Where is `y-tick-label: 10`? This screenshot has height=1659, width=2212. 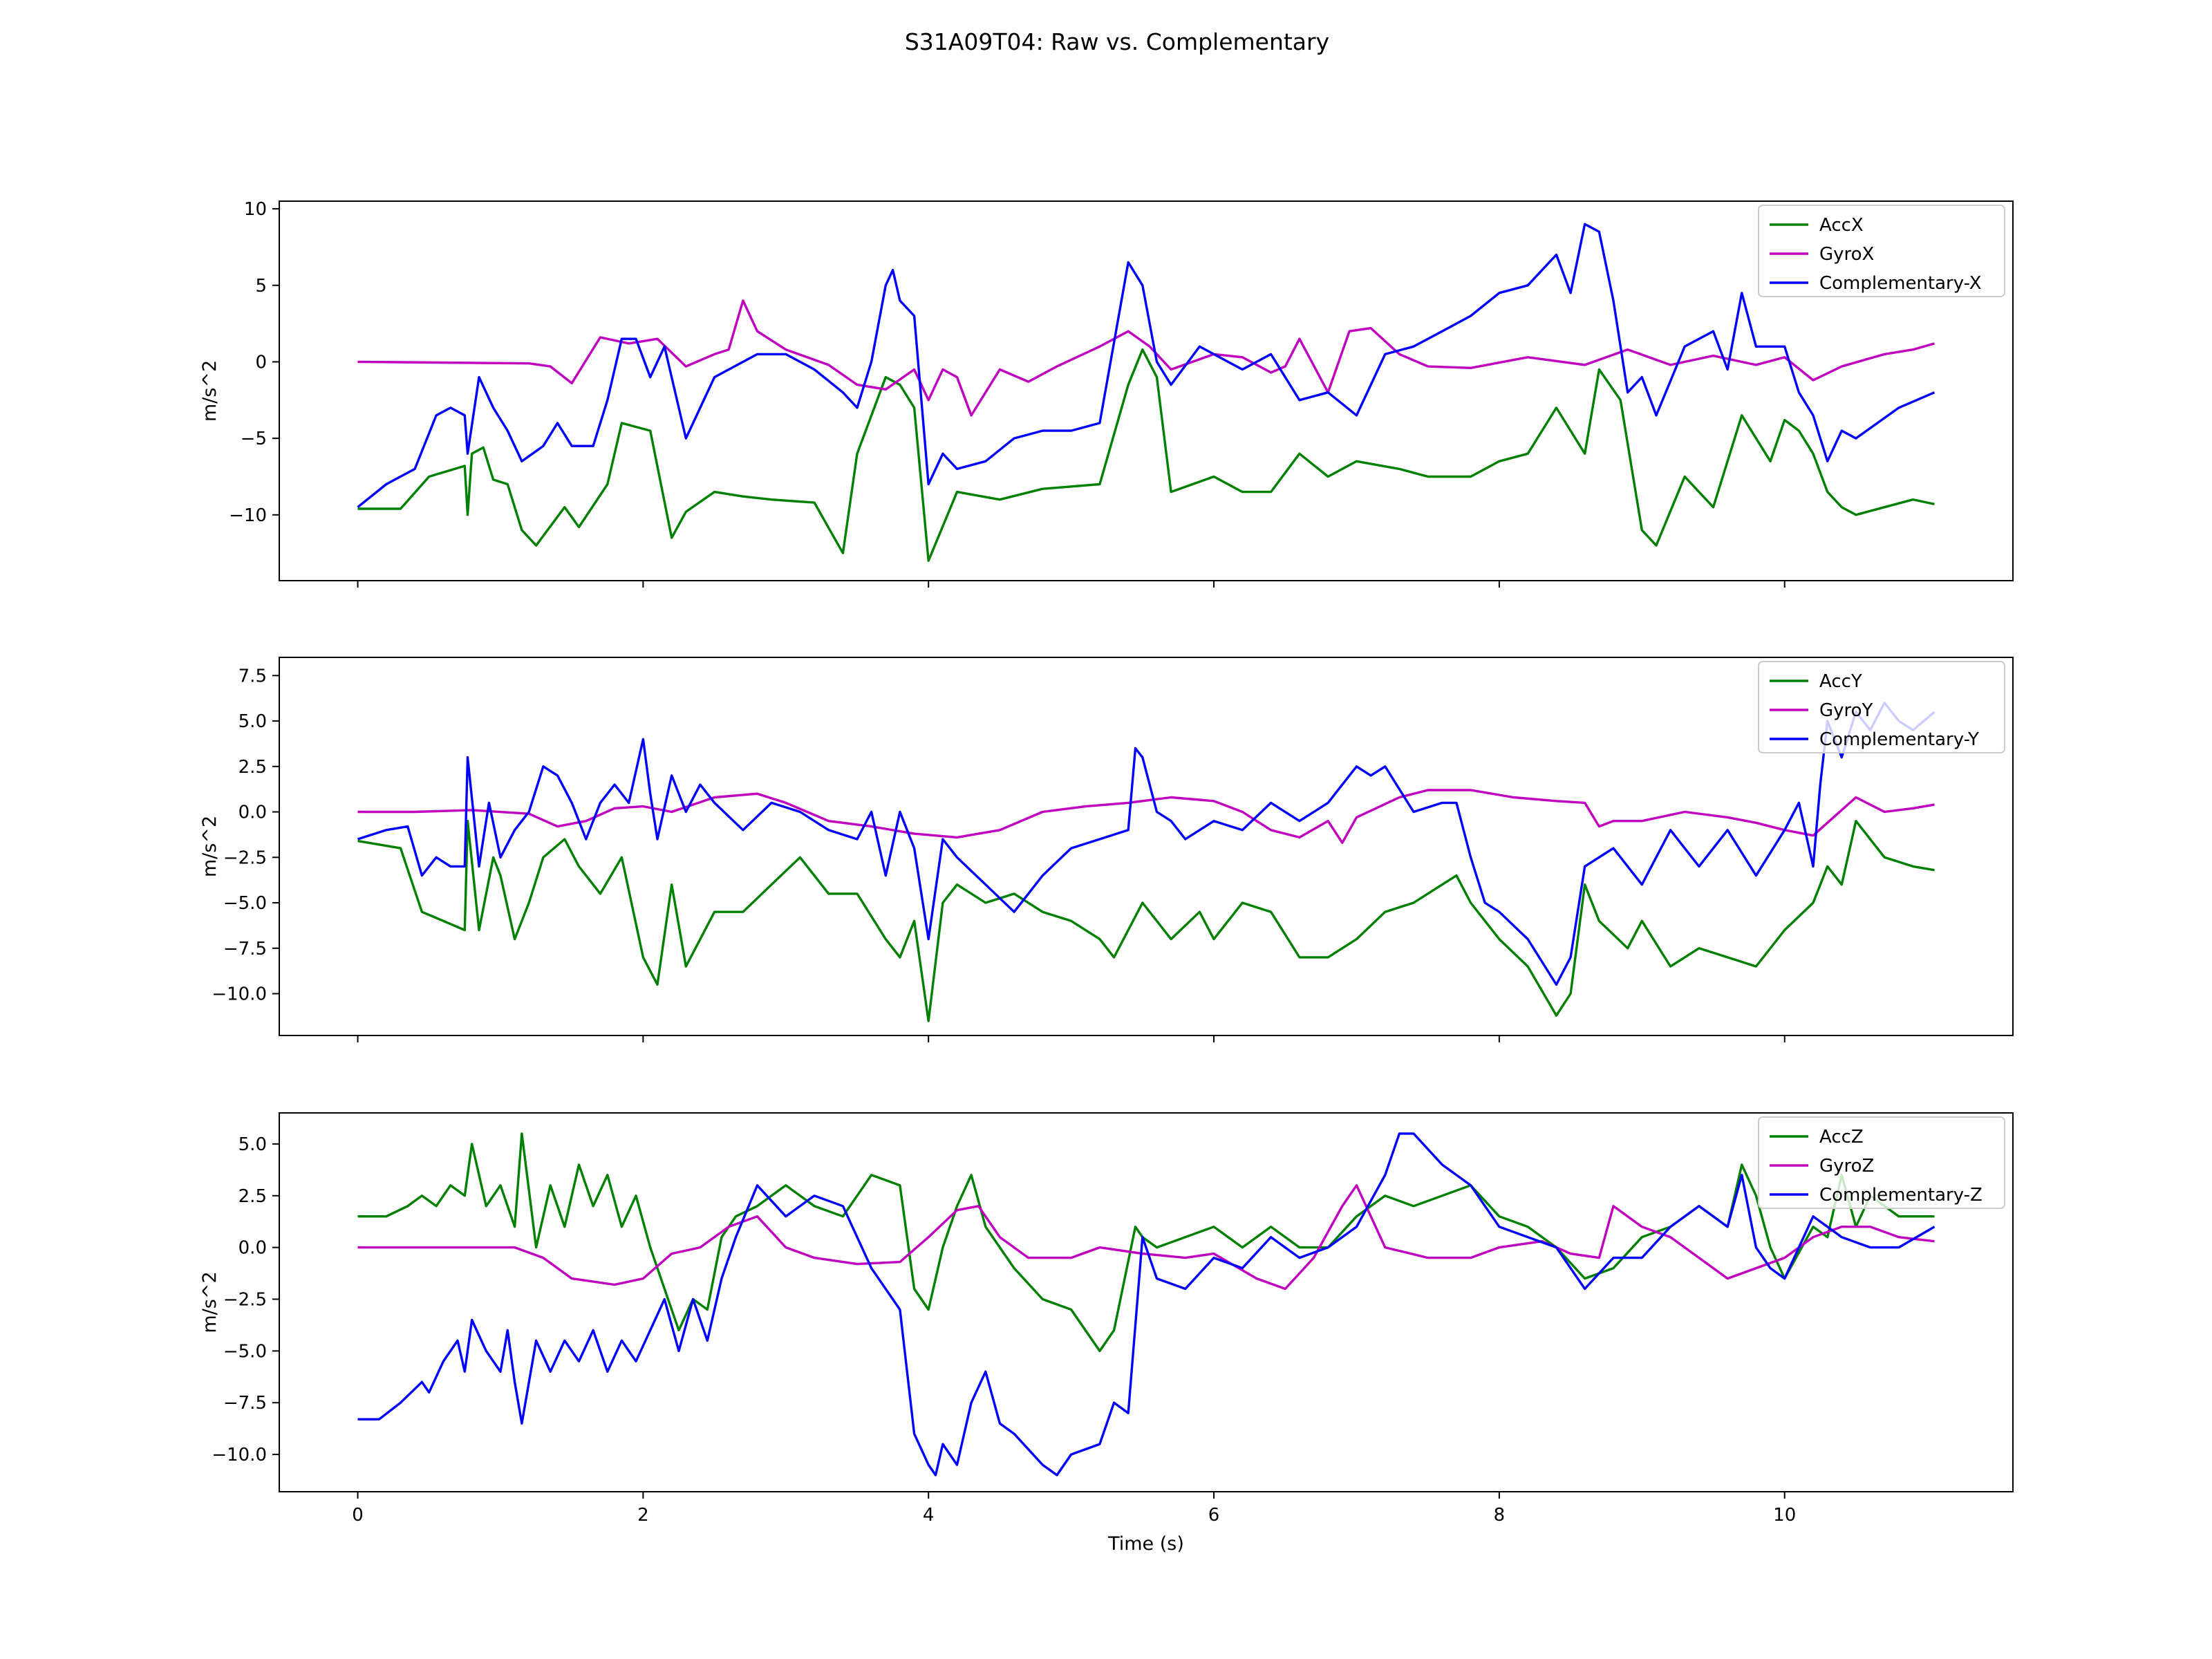
y-tick-label: 10 is located at coordinates (256, 209).